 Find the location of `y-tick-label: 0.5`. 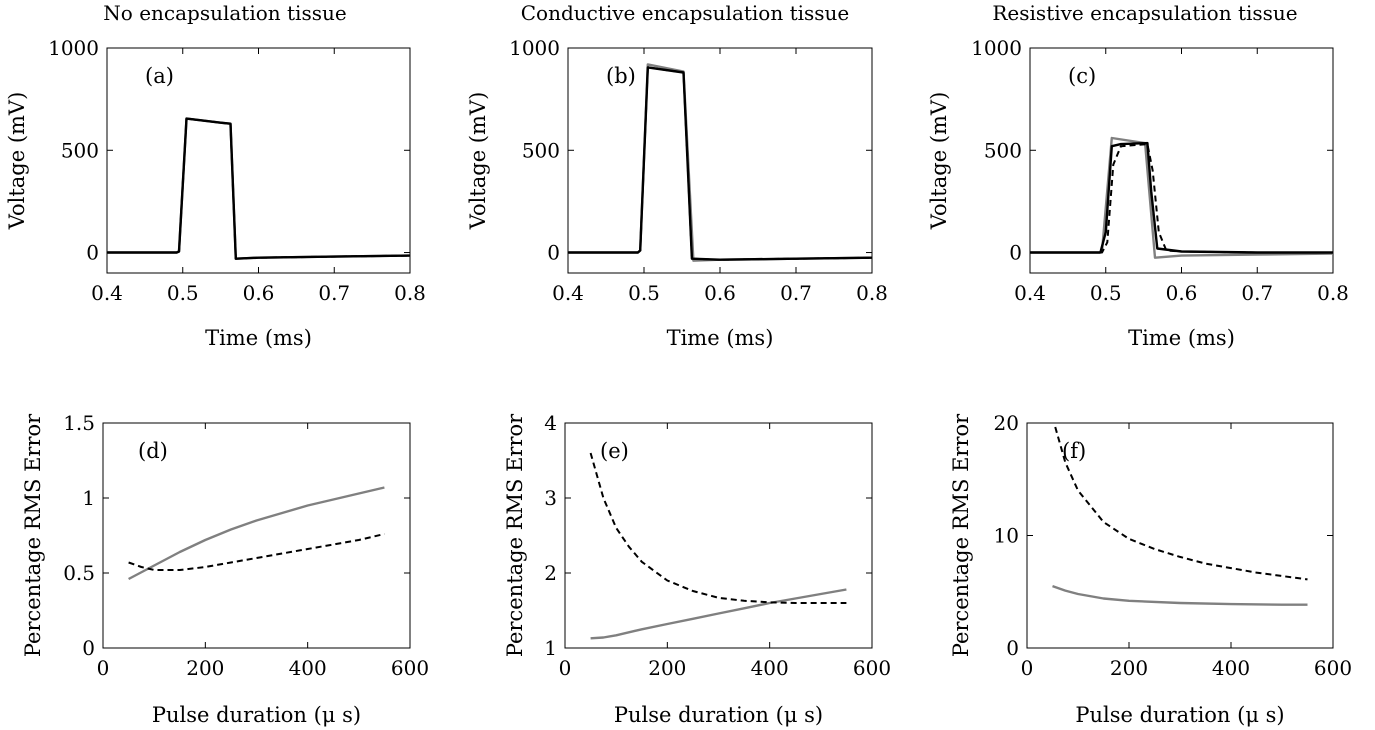

y-tick-label: 0.5 is located at coordinates (79, 573).